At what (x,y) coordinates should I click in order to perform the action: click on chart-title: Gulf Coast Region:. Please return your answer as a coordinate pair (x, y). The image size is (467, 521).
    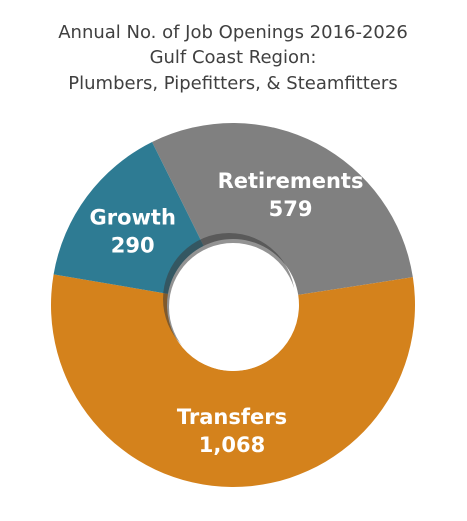
    Looking at the image, I should click on (233, 57).